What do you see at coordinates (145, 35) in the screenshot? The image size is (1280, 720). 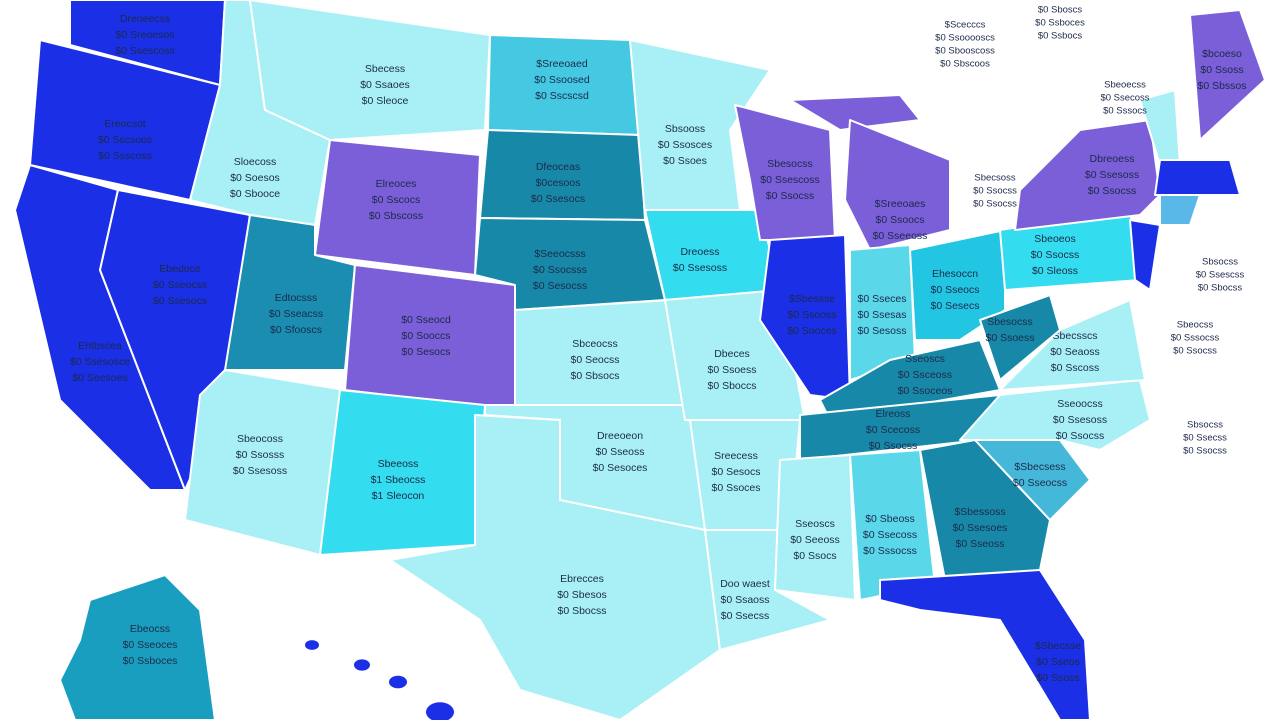 I see `state-label: $0 Sreoesos` at bounding box center [145, 35].